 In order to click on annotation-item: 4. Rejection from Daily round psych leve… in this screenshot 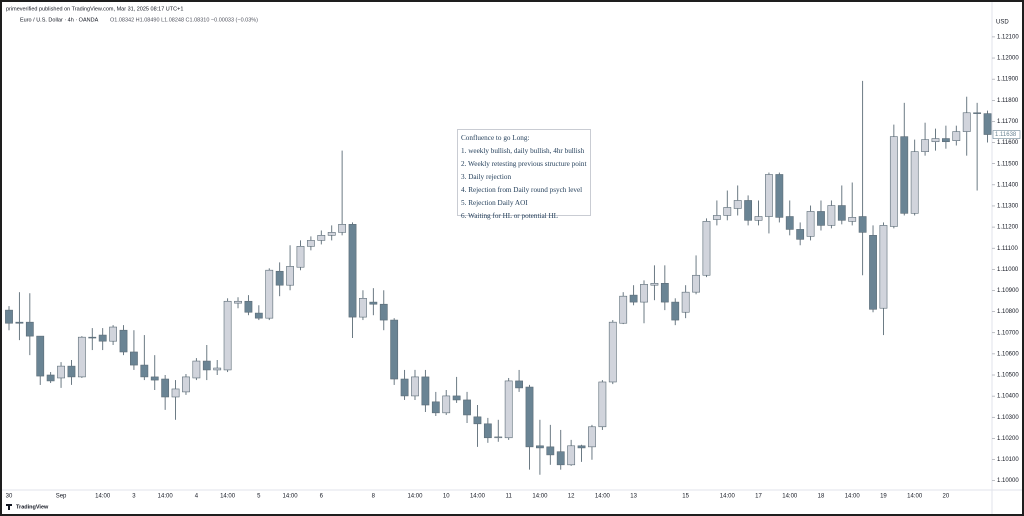, I will do `click(522, 190)`.